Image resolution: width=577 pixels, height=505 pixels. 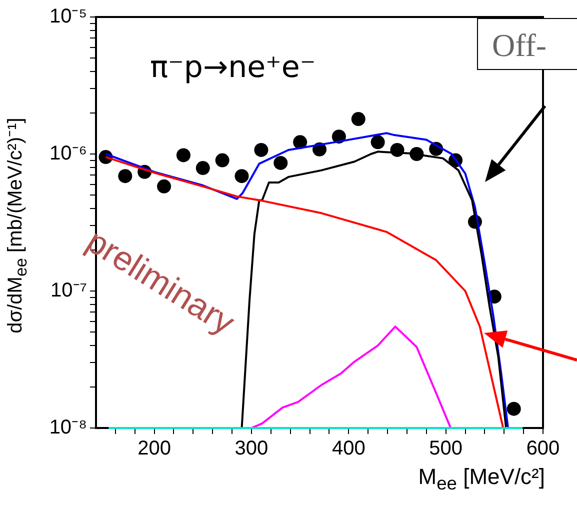 What do you see at coordinates (68, 427) in the screenshot?
I see `y-tick-label: 10⁻⁸` at bounding box center [68, 427].